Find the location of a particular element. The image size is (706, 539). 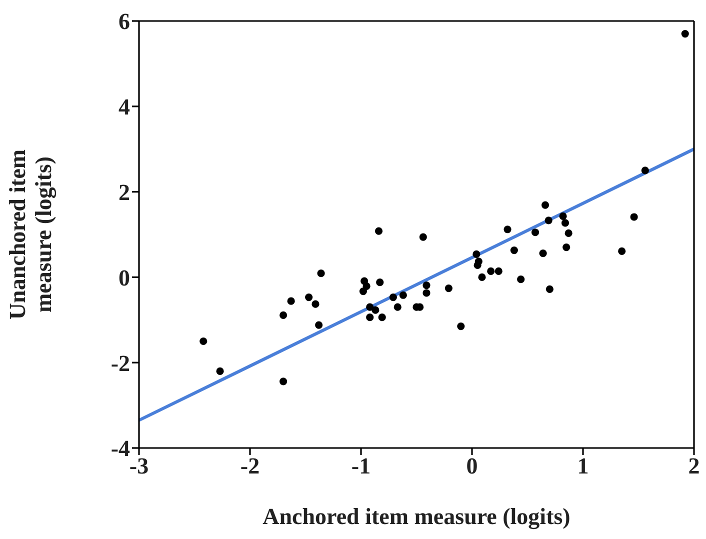

y-tick-label: 0 is located at coordinates (124, 277).